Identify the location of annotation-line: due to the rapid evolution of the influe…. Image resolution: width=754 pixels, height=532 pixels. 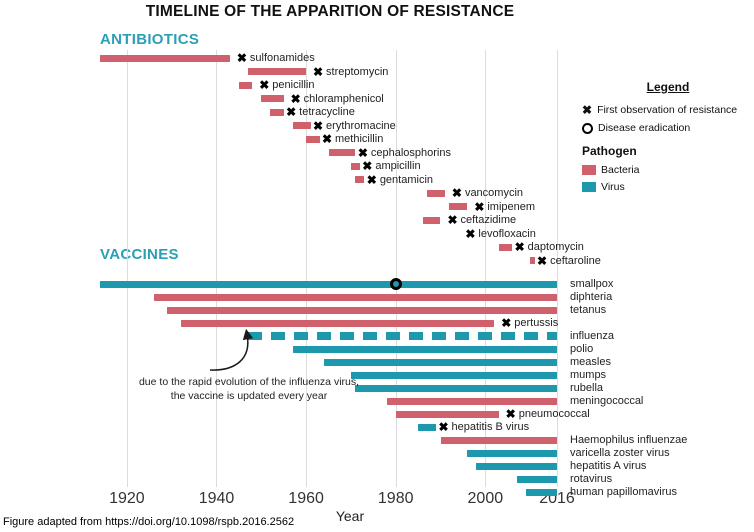
(249, 382).